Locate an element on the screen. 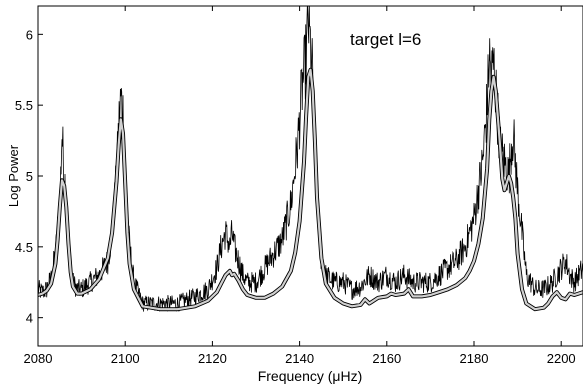 This screenshot has width=583, height=385. x-tick-label: 2140 is located at coordinates (299, 358).